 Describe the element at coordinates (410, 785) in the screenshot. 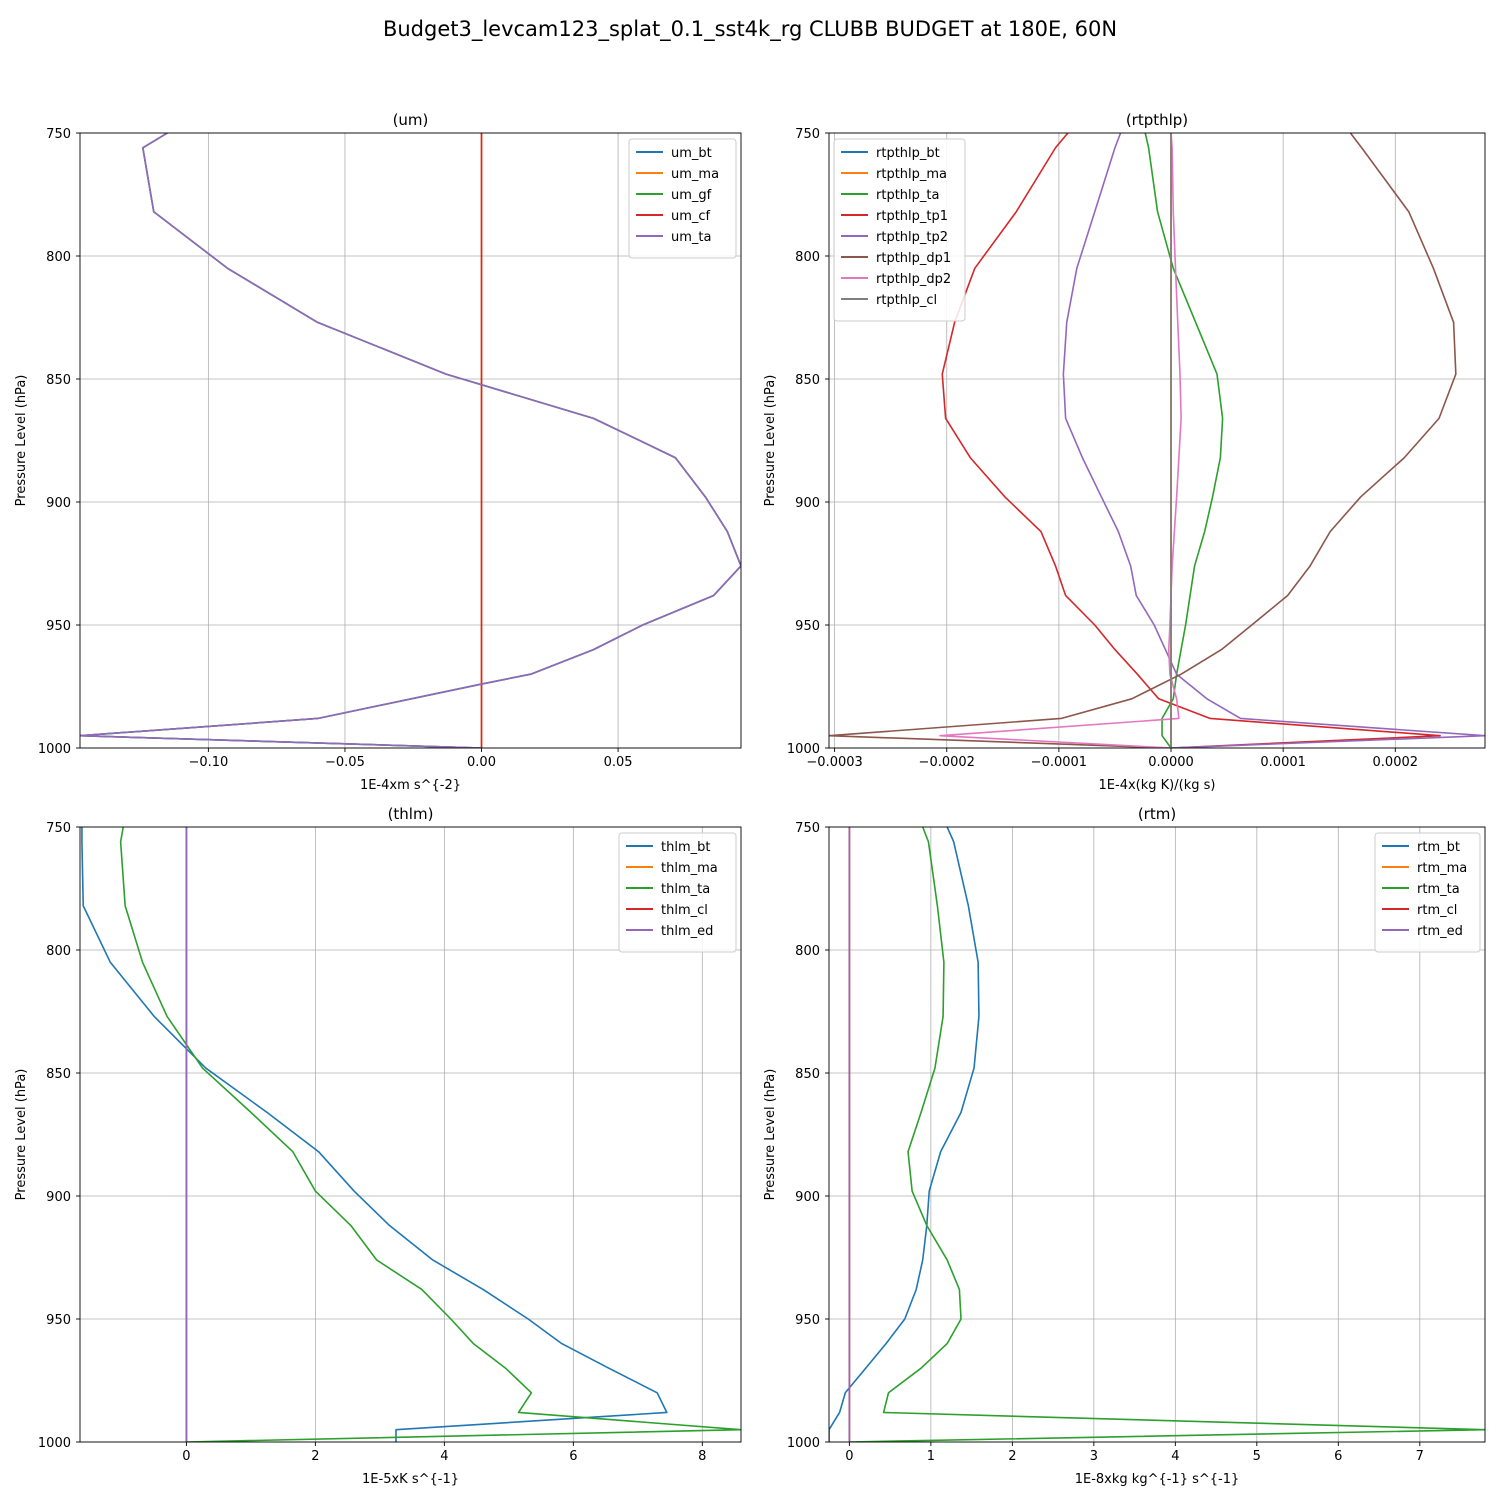

I see `chart-1-x-axis-label: 1E-4xm s^{-2}` at that location.